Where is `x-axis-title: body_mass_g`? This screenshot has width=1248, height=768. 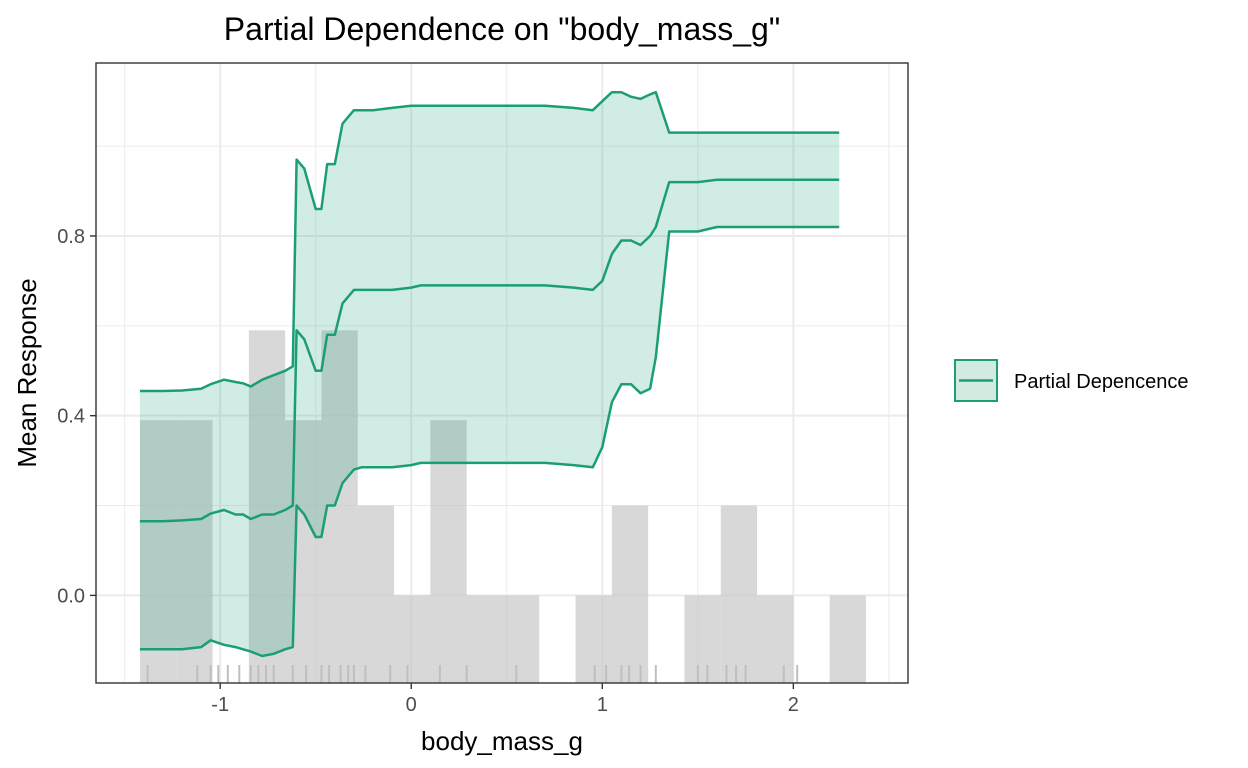
x-axis-title: body_mass_g is located at coordinates (502, 741).